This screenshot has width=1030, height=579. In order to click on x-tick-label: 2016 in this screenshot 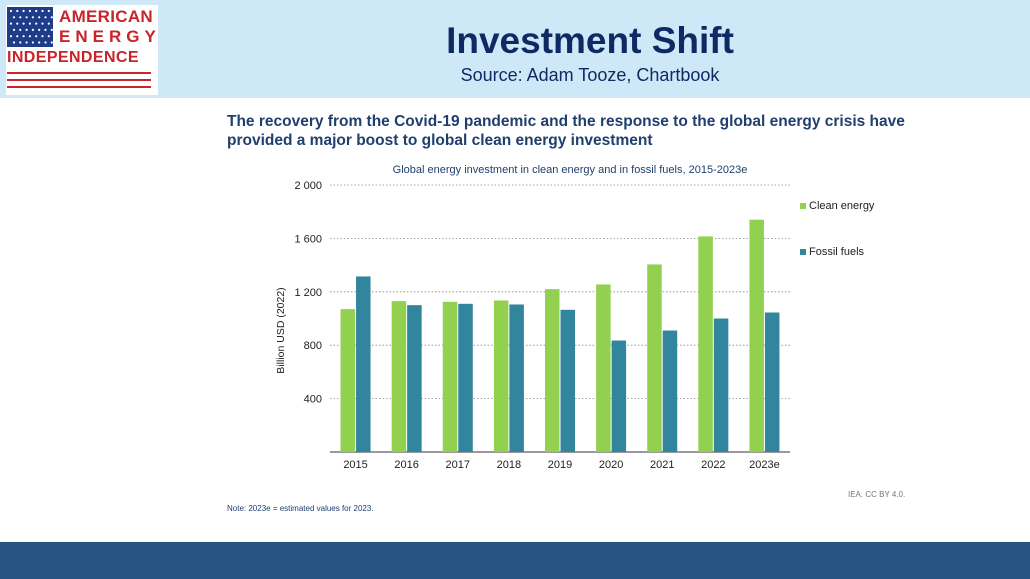, I will do `click(406, 465)`.